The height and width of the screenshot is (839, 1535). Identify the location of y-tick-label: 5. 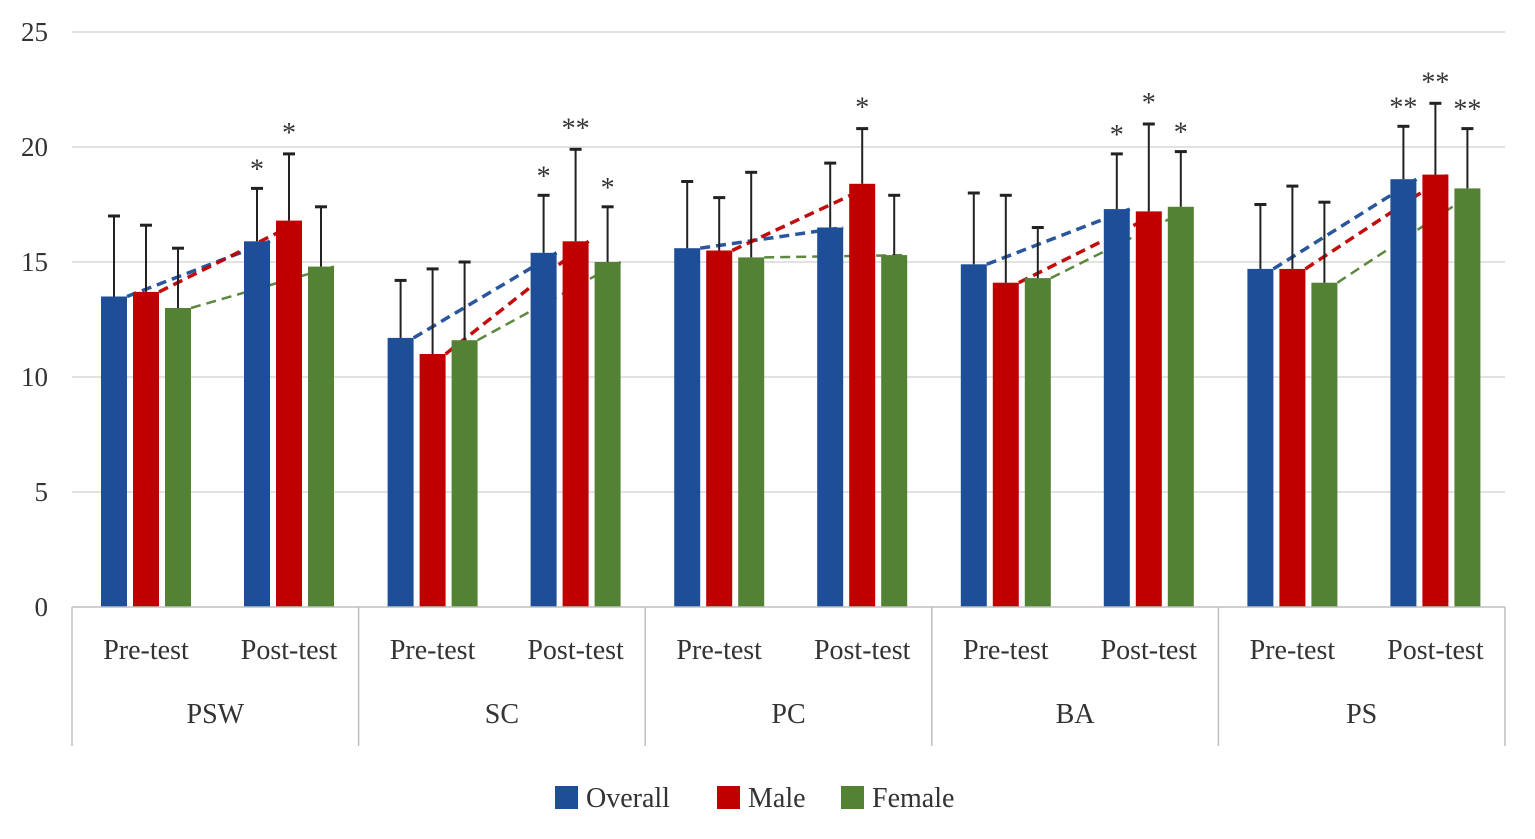
(42, 492).